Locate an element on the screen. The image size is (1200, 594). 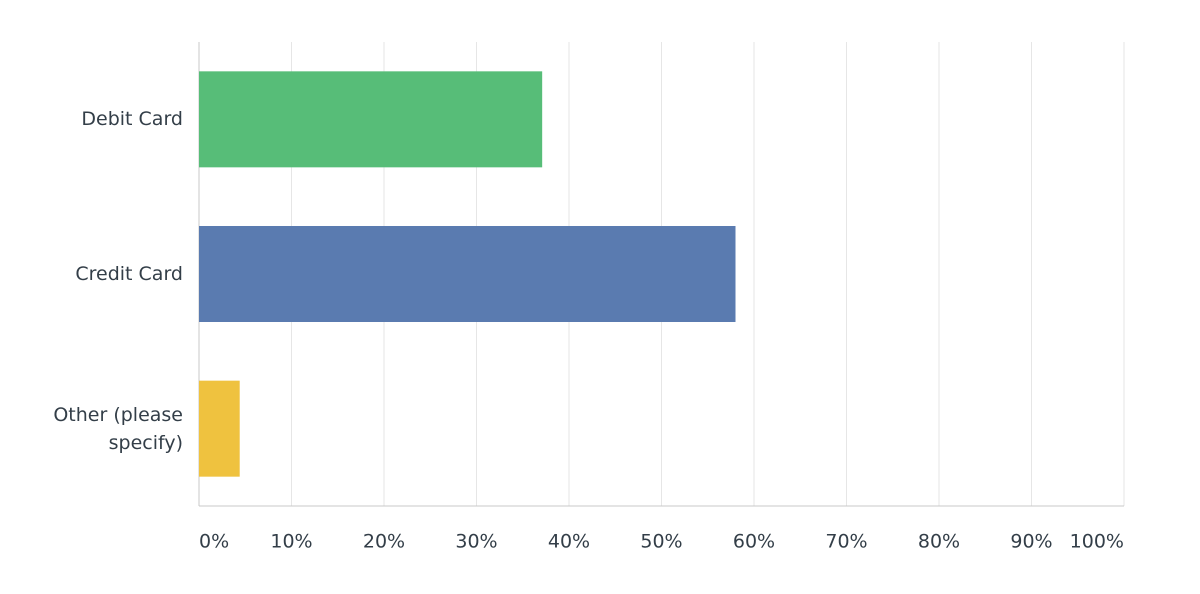
x-tick-label: 10% is located at coordinates (291, 542).